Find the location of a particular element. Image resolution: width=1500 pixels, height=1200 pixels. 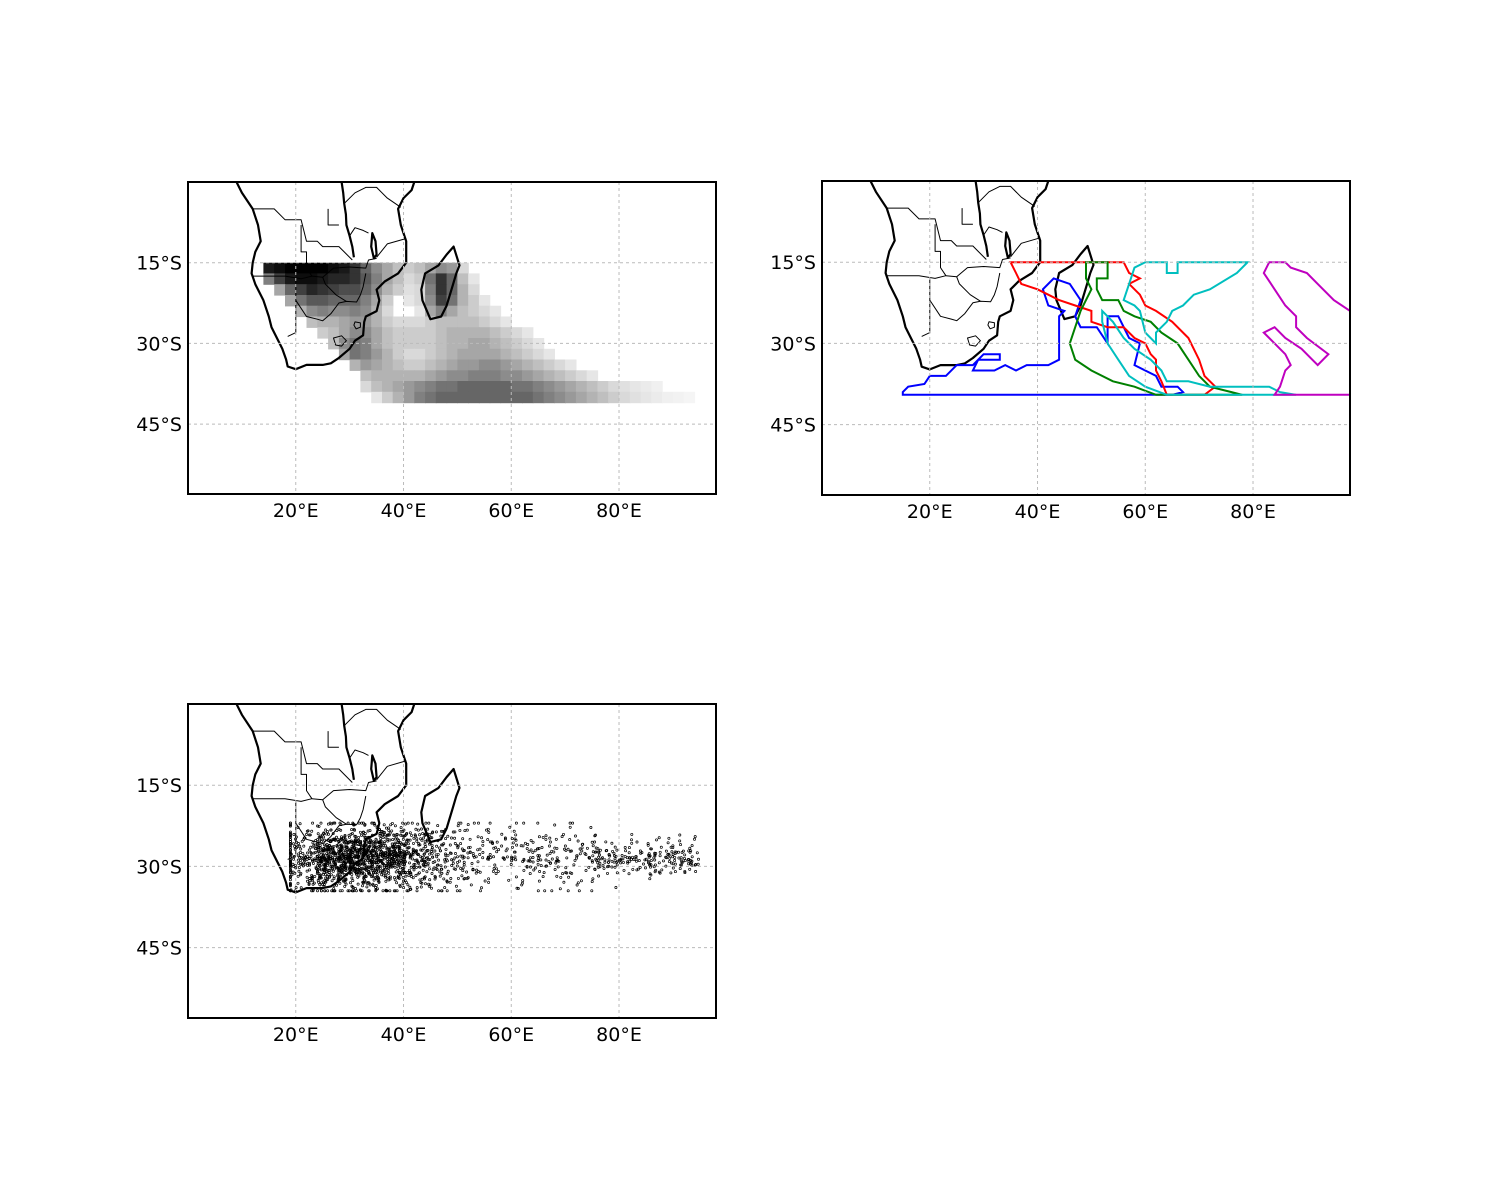

africa-coastline is located at coordinates (325, 276).